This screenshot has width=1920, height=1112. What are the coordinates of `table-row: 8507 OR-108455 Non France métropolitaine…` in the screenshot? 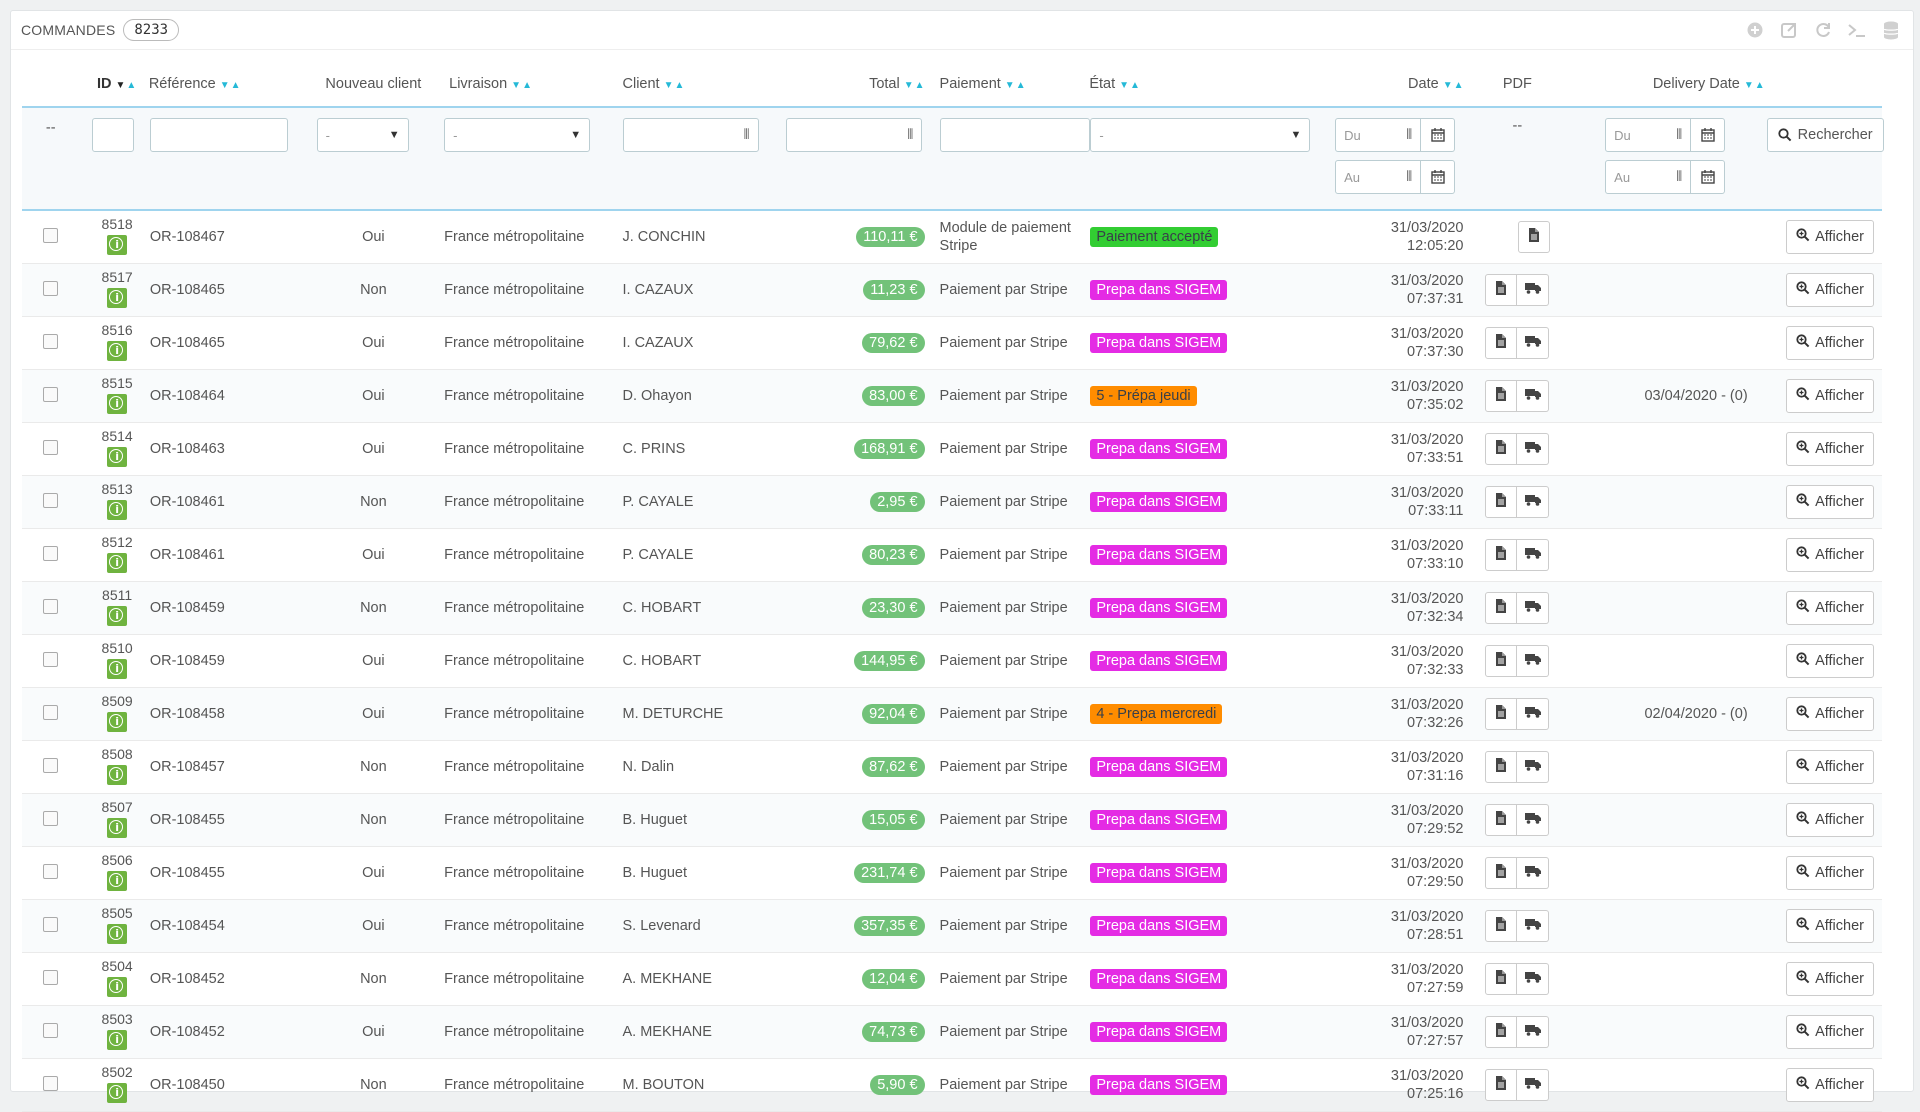 It's located at (952, 820).